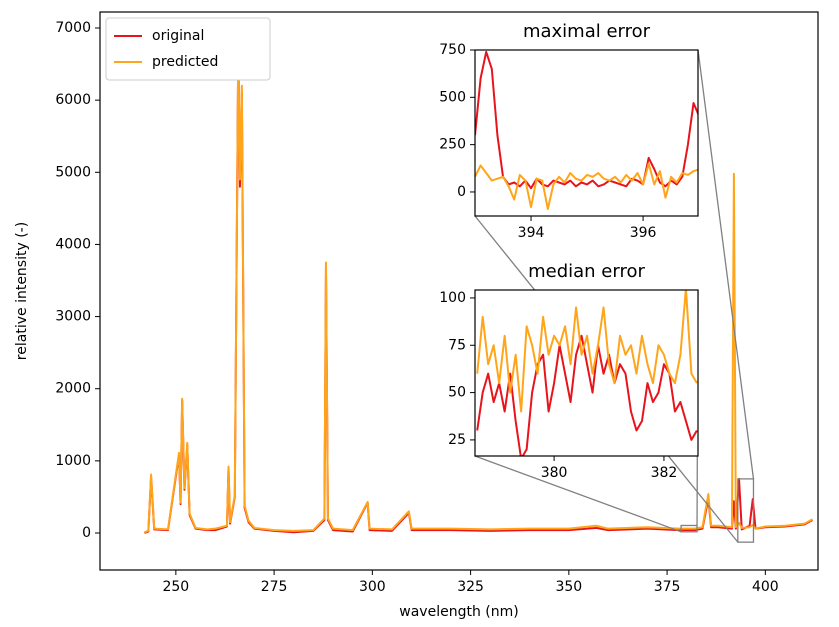  What do you see at coordinates (586, 271) in the screenshot?
I see `axes-title: median error` at bounding box center [586, 271].